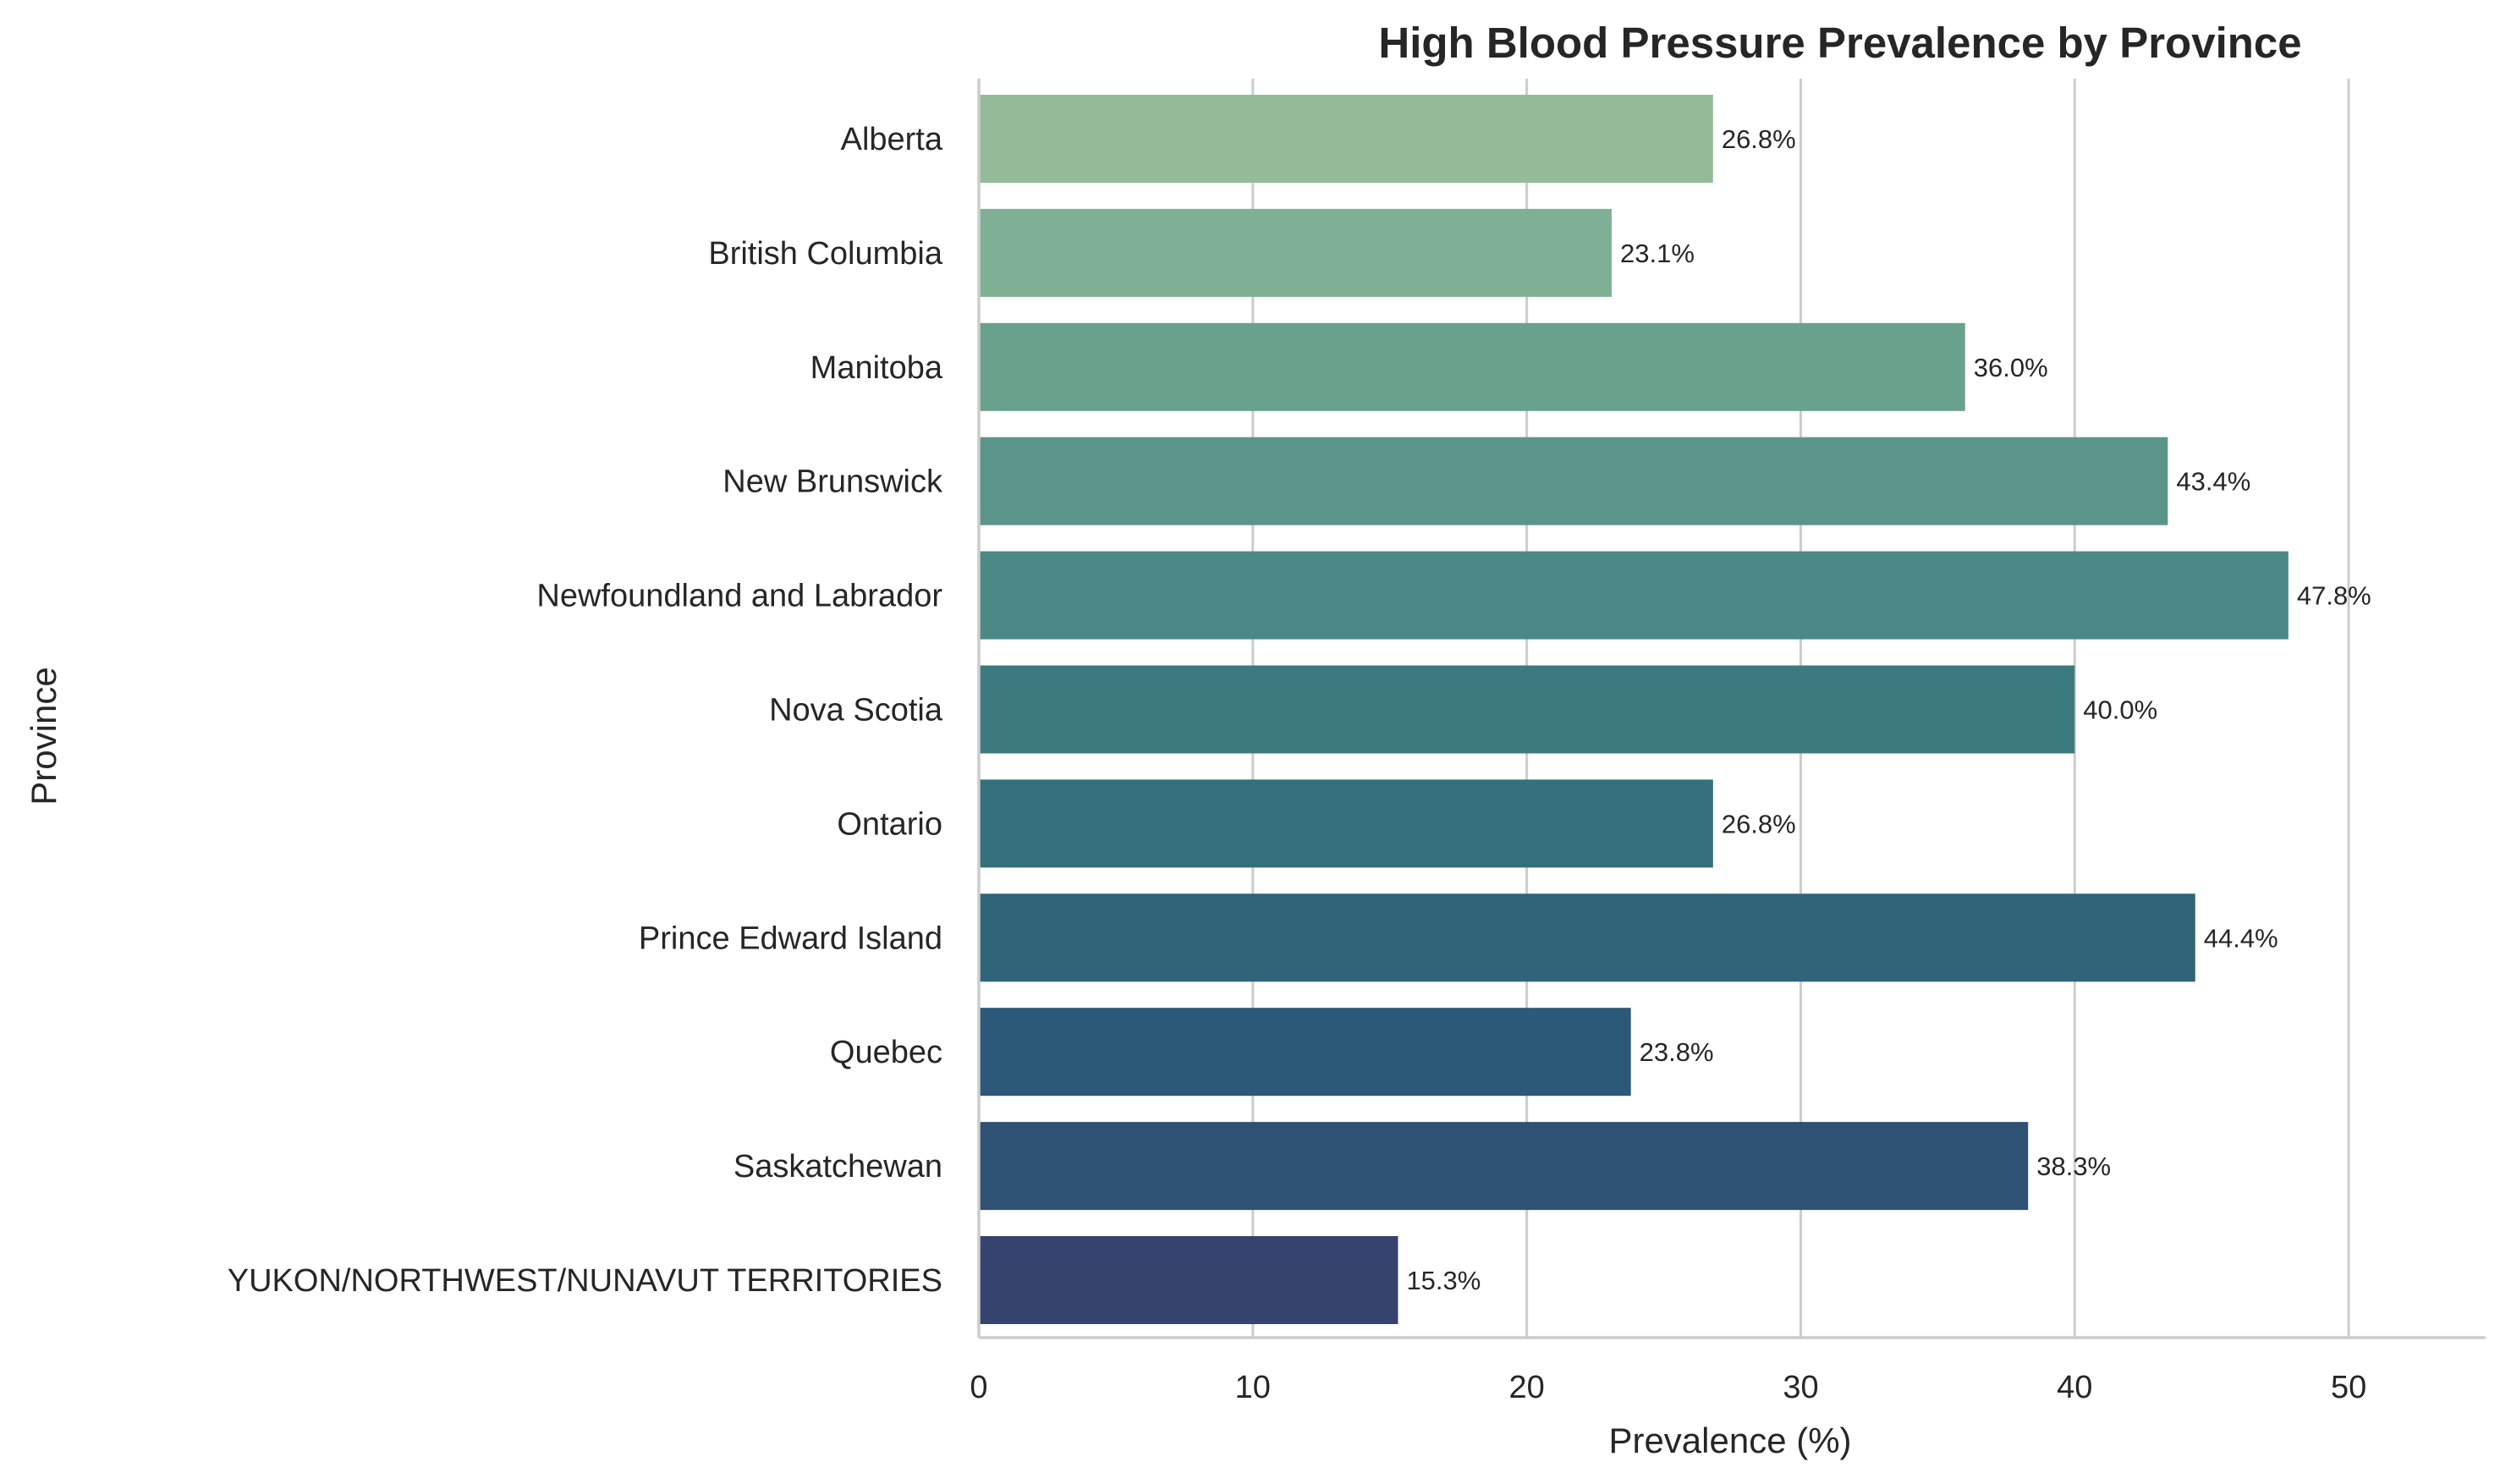  What do you see at coordinates (43, 736) in the screenshot?
I see `y-axis-label: Province` at bounding box center [43, 736].